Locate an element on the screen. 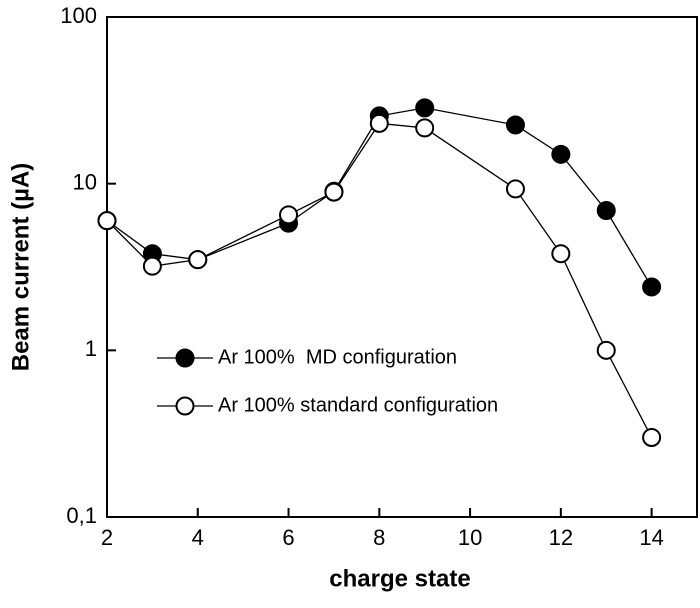  x-tick-label: 6 is located at coordinates (288, 537).